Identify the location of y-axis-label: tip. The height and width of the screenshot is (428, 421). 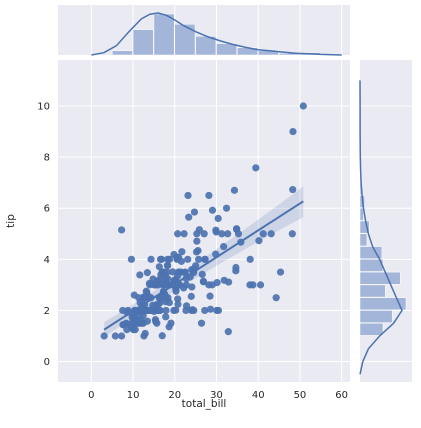
(11, 221).